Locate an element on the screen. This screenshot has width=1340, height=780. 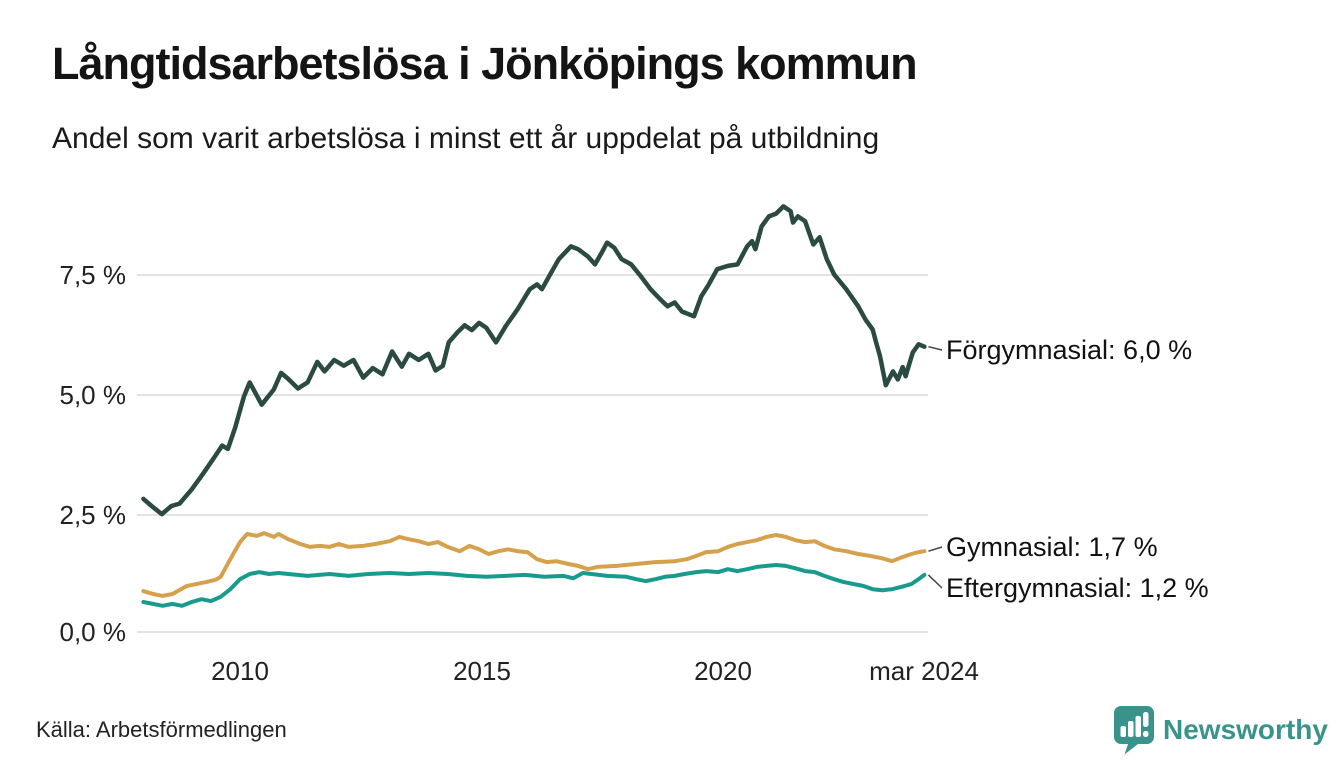
y-axis-label-0-0: 0,0 % is located at coordinates (93, 632).